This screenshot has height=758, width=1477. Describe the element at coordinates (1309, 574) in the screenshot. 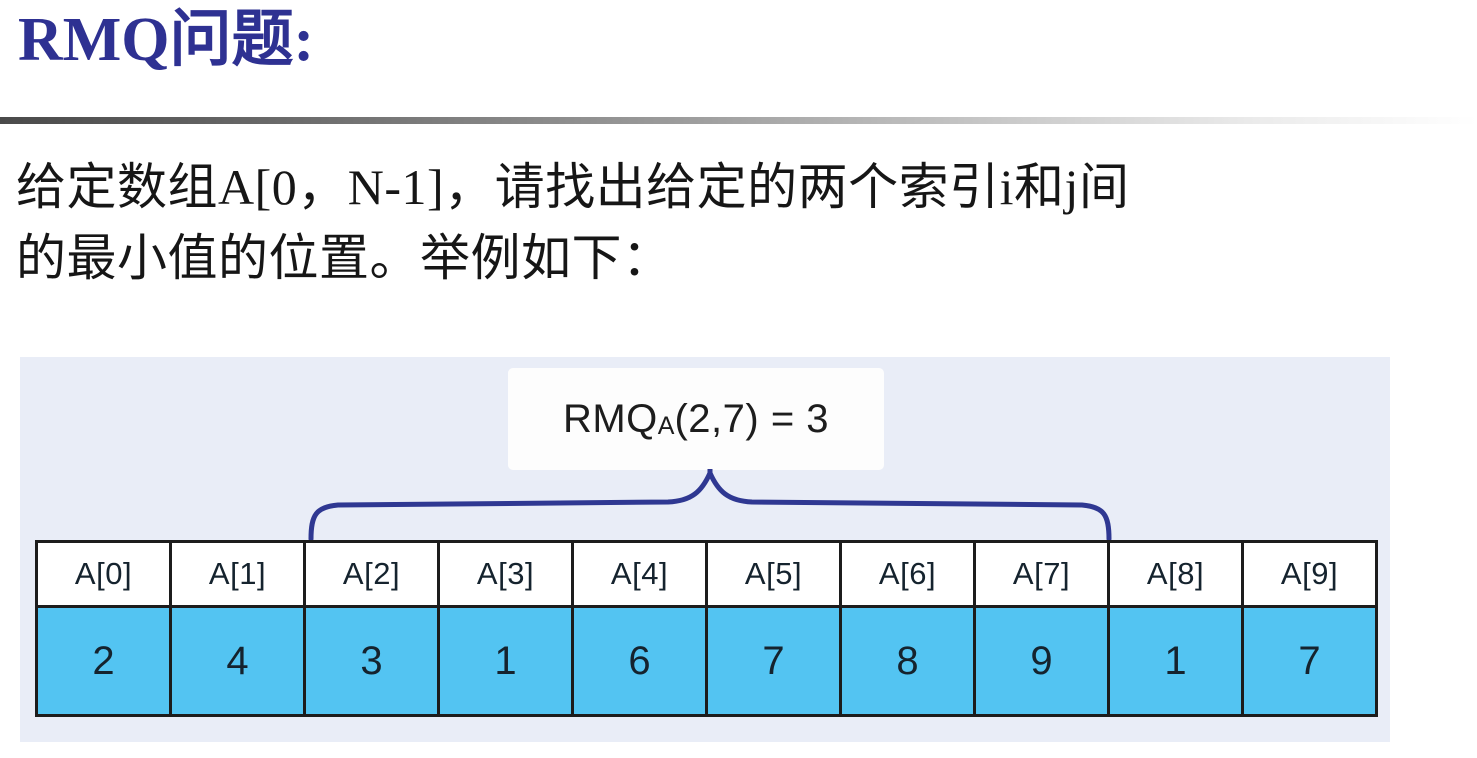

I see `array-index-cell: A[9]` at that location.